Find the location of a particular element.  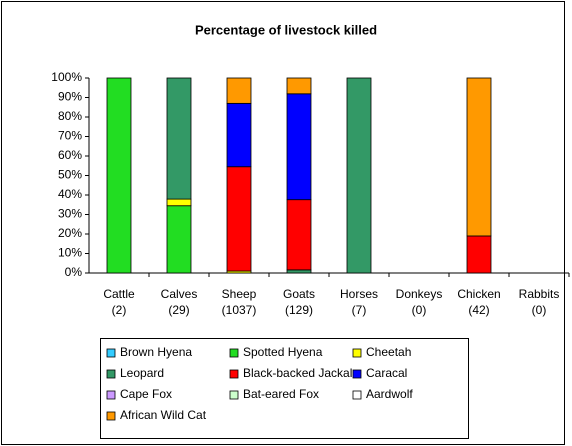

y-tick-label: 20% is located at coordinates (70, 233).